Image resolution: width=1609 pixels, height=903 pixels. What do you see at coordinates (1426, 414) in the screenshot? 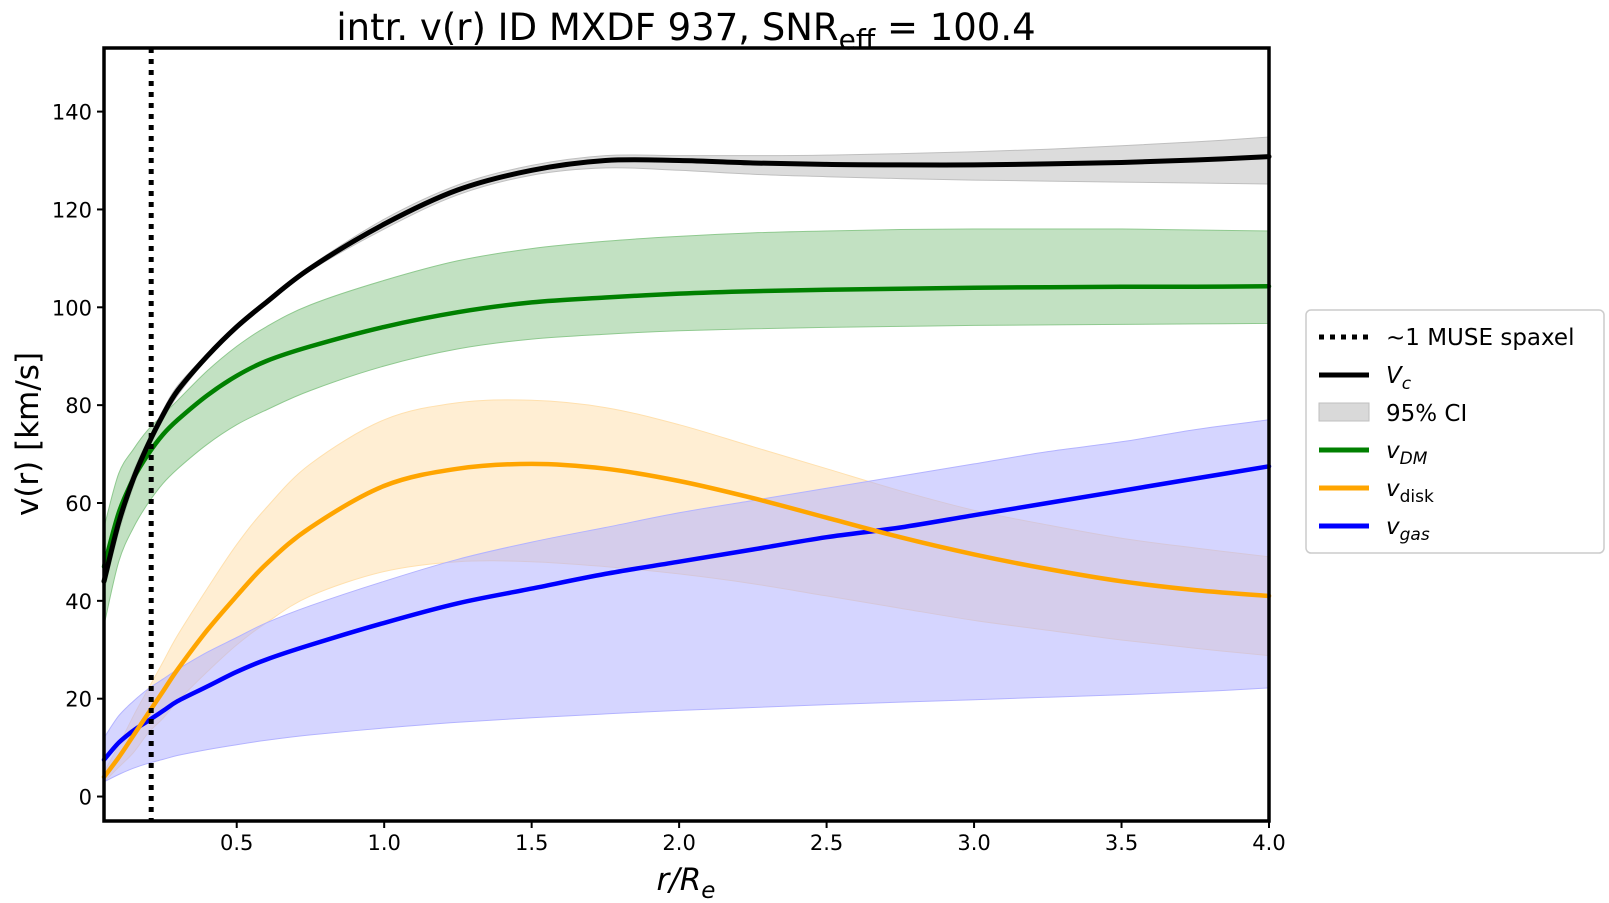
I see `legend-label-ci: 95% CI` at bounding box center [1426, 414].